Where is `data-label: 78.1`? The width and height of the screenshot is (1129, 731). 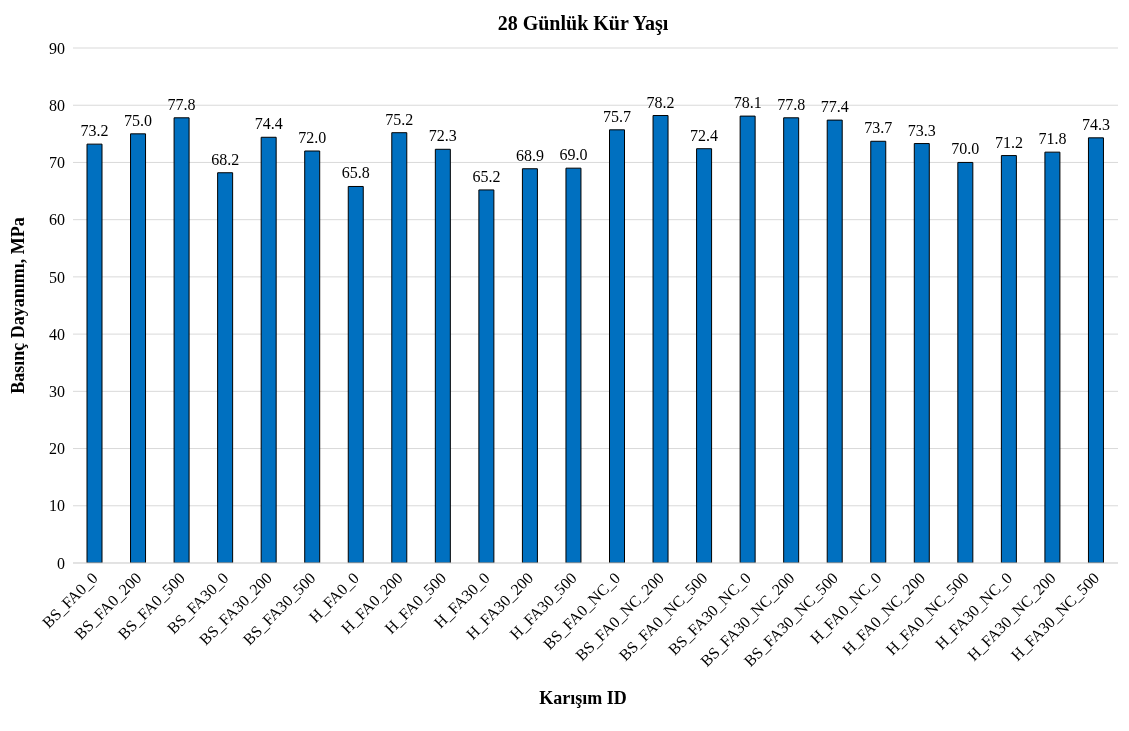
data-label: 78.1 is located at coordinates (747, 103).